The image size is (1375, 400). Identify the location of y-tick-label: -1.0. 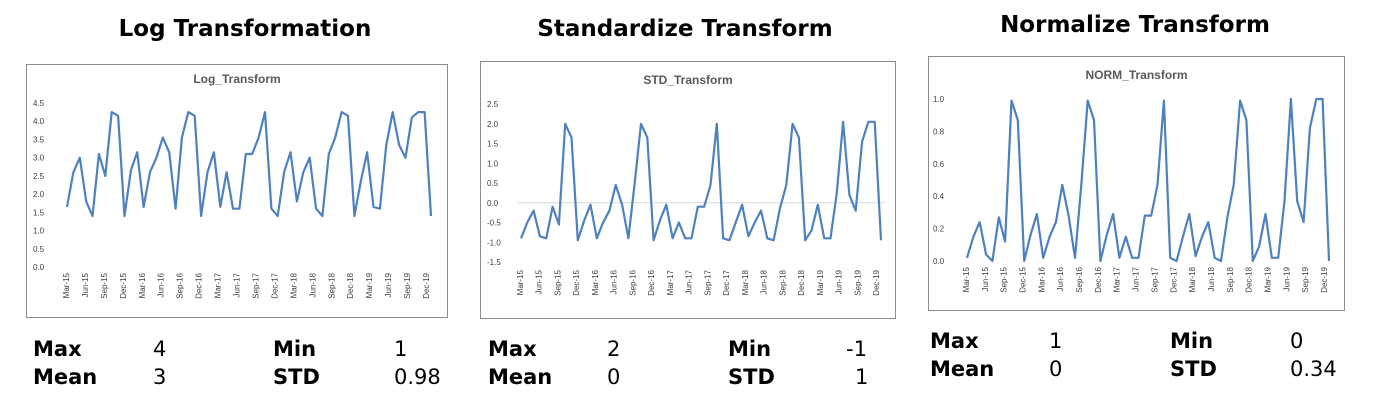
(494, 242).